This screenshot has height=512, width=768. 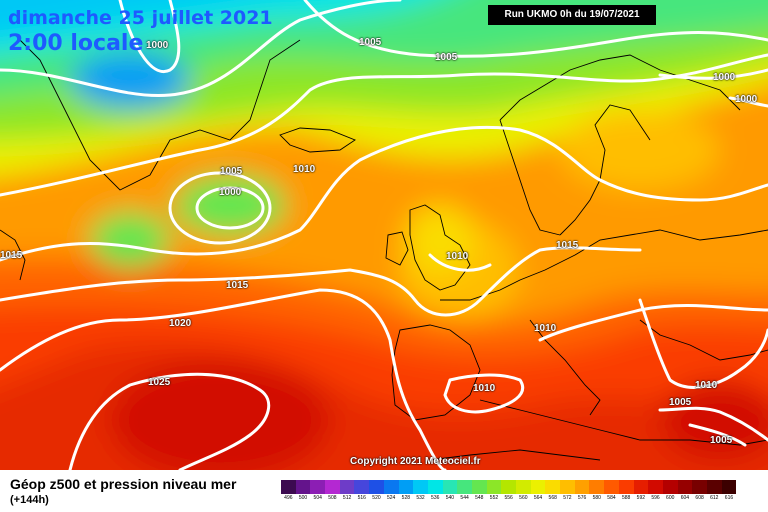 What do you see at coordinates (317, 498) in the screenshot?
I see `scale-label: 504` at bounding box center [317, 498].